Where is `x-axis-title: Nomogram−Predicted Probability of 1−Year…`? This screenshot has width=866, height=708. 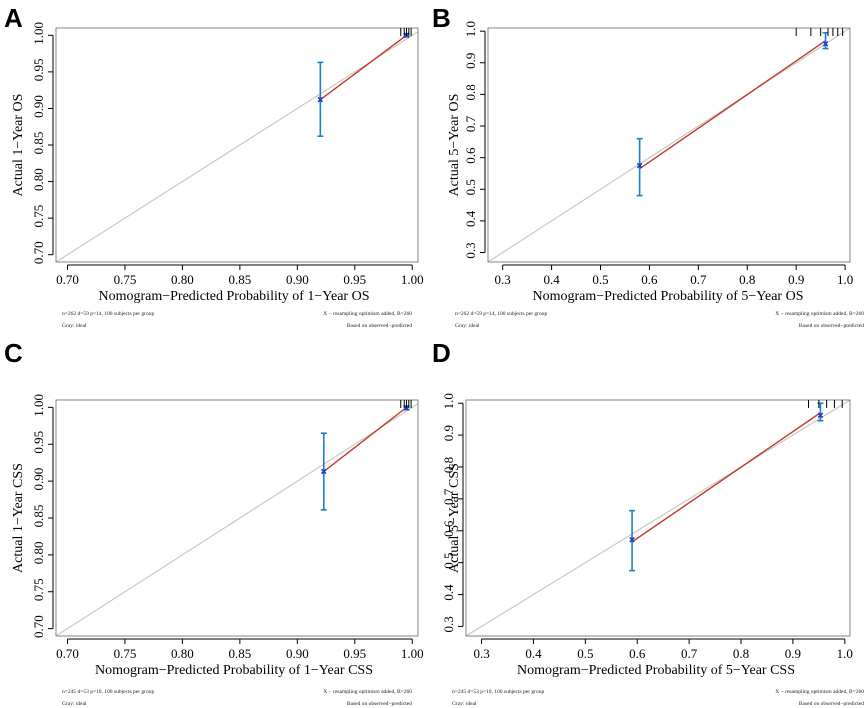 x-axis-title: Nomogram−Predicted Probability of 1−Year… is located at coordinates (233, 296).